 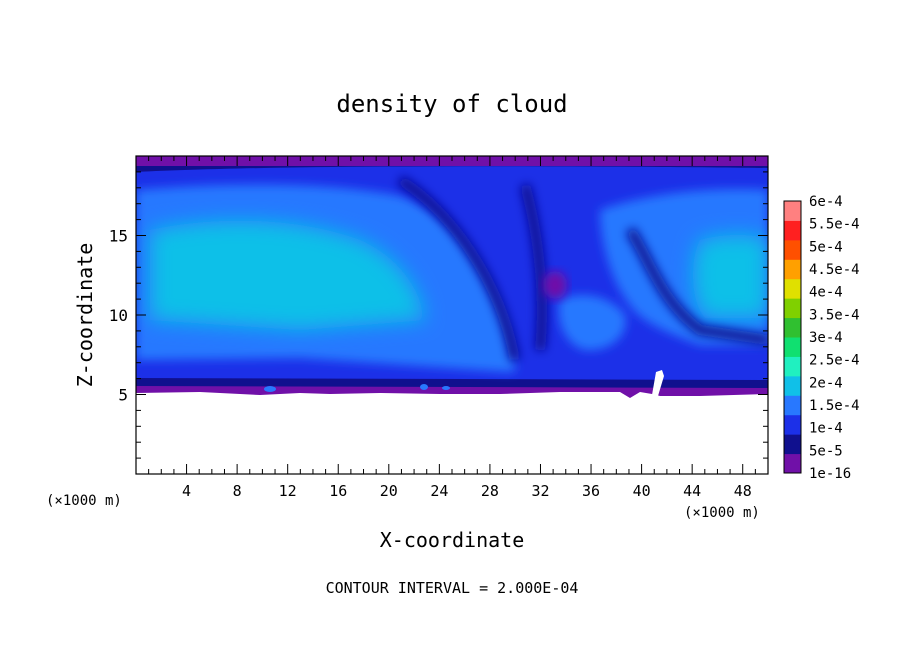 I want to click on purple-patch, so click(x=555, y=285).